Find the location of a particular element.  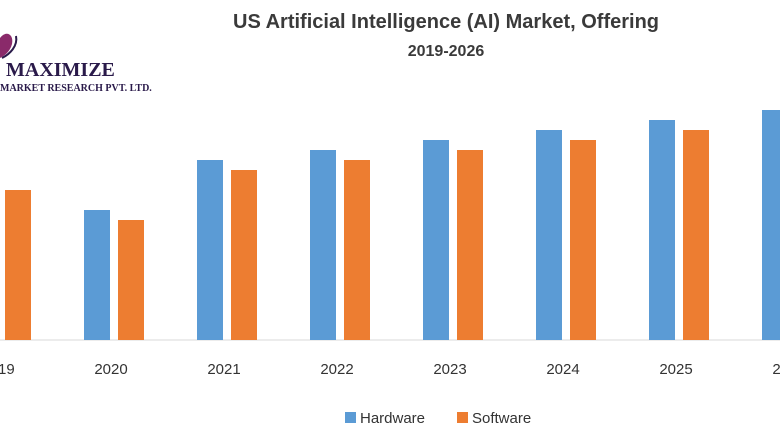

bar-hardware-2022 is located at coordinates (323, 245).